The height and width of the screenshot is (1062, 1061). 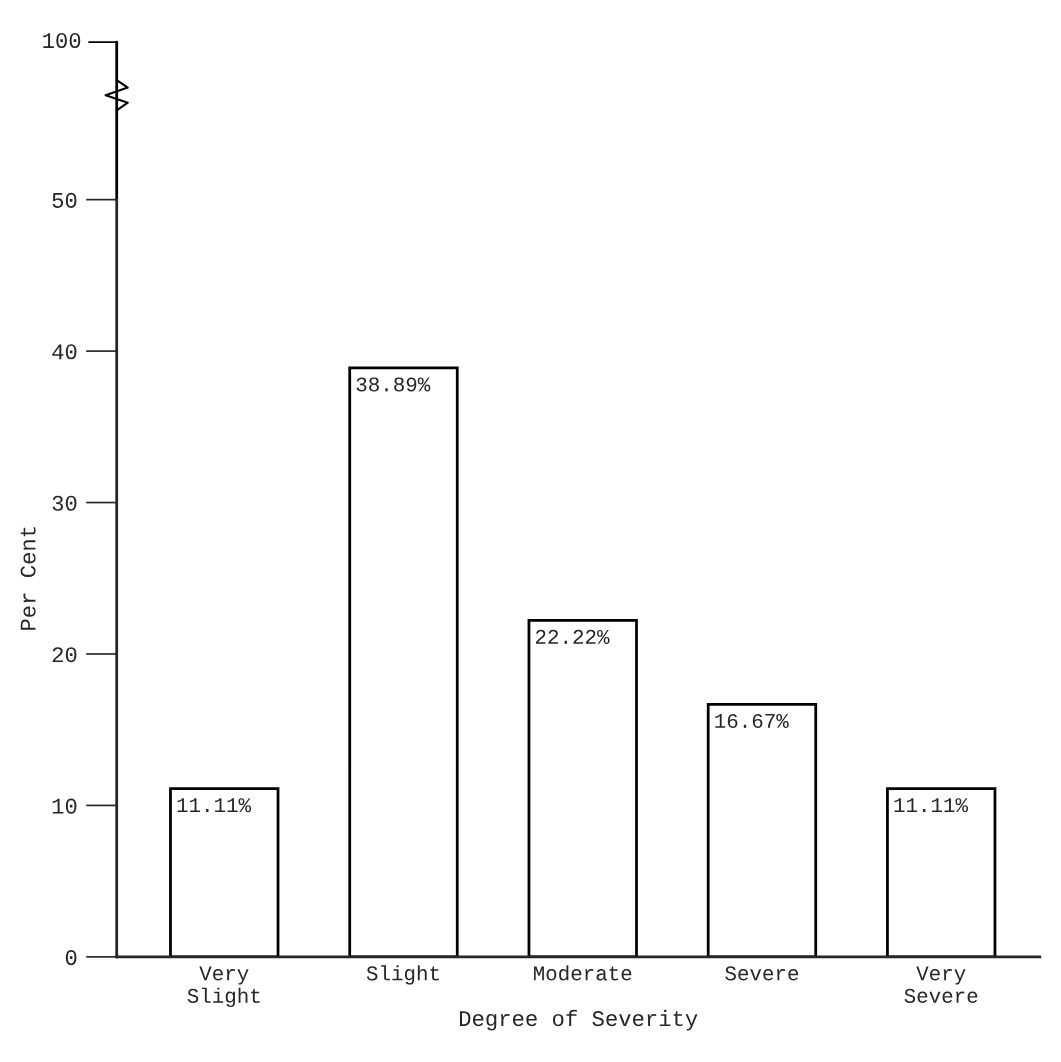 I want to click on text: 100, so click(x=62, y=41).